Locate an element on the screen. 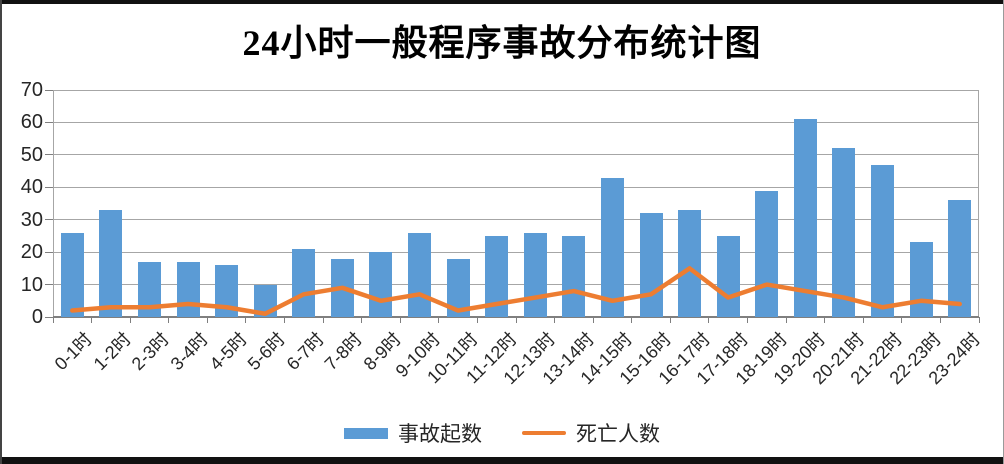 The height and width of the screenshot is (464, 1004). x-axis-label: 6-7时 is located at coordinates (305, 351).